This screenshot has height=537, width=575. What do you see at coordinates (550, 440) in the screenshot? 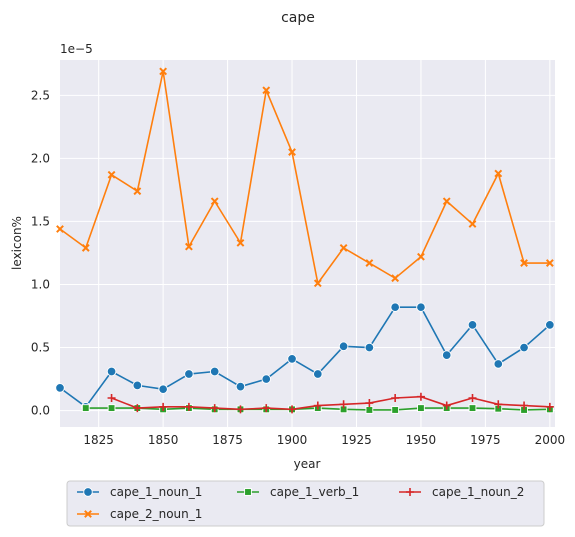
I see `x-tick-label: 2000` at bounding box center [550, 440].